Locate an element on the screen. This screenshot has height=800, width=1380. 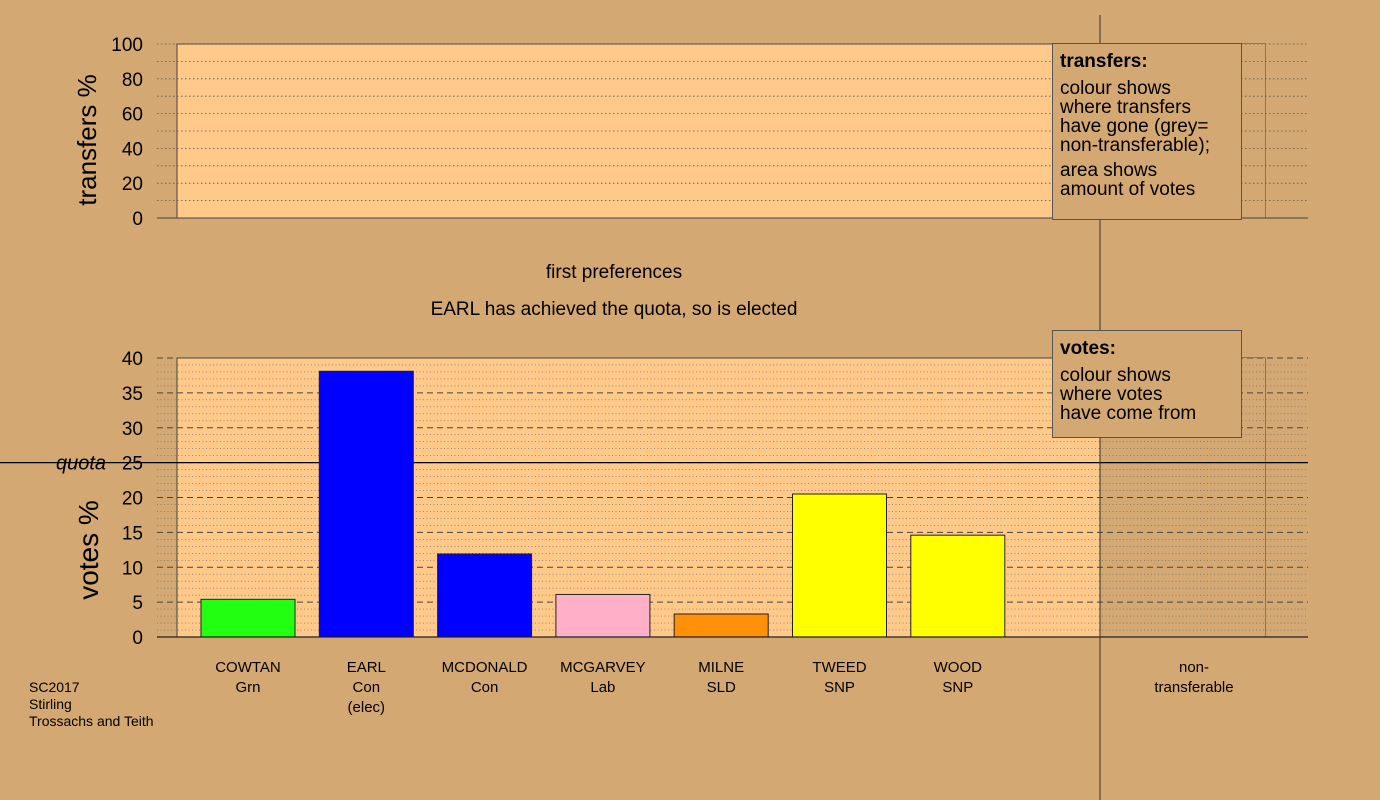
votes-tick-label: 40 is located at coordinates (132, 359).